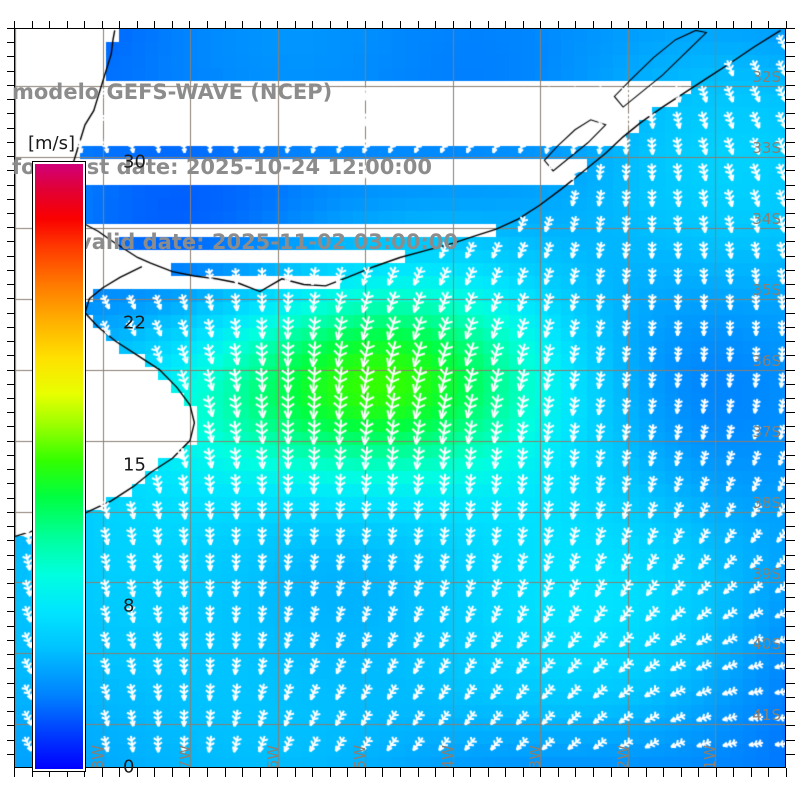 This screenshot has height=800, width=800. Describe the element at coordinates (766, 715) in the screenshot. I see `latitude-label: 41S` at that location.